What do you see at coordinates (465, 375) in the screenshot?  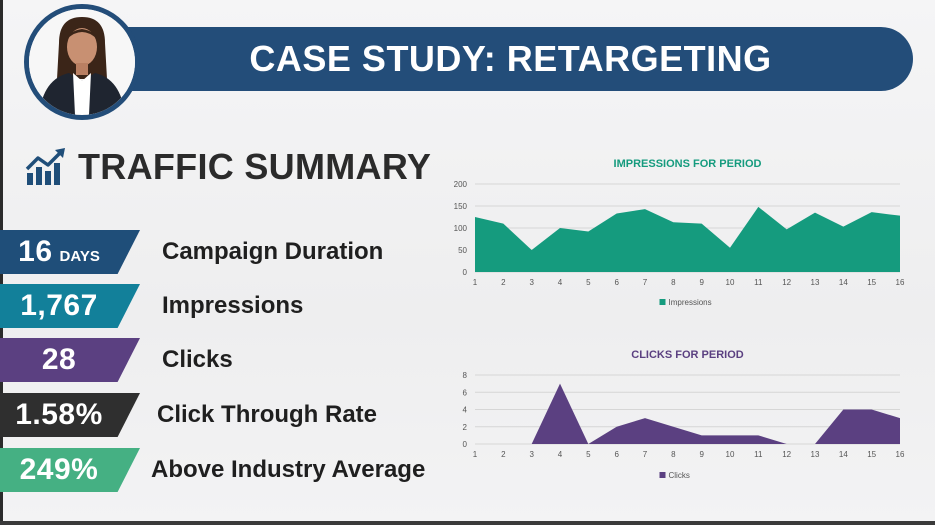 I see `y-tick-label: 8` at bounding box center [465, 375].